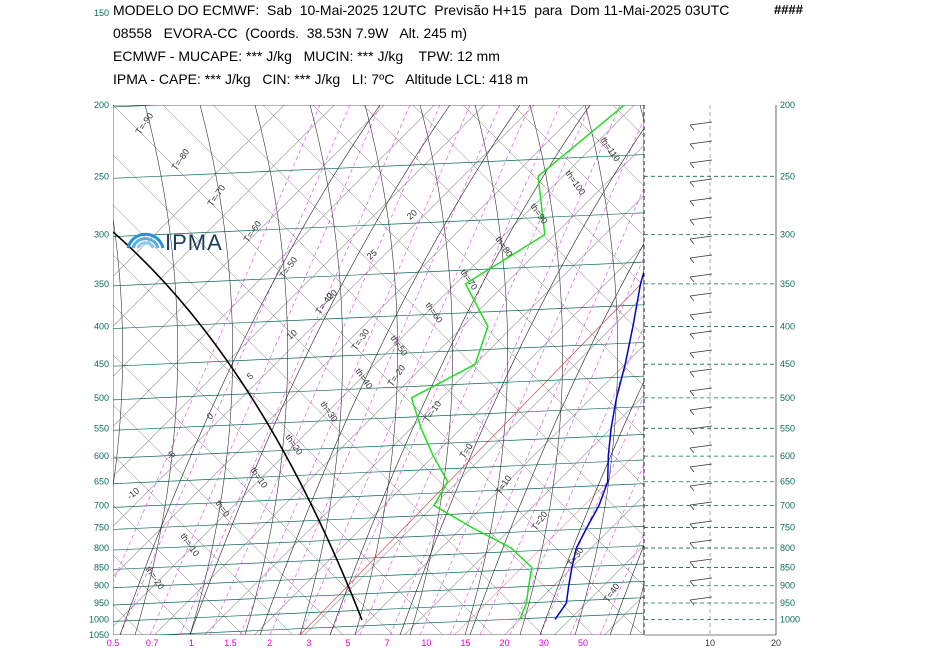 This screenshot has width=940, height=665. What do you see at coordinates (101, 428) in the screenshot?
I see `pressure-label-left: 550` at bounding box center [101, 428].